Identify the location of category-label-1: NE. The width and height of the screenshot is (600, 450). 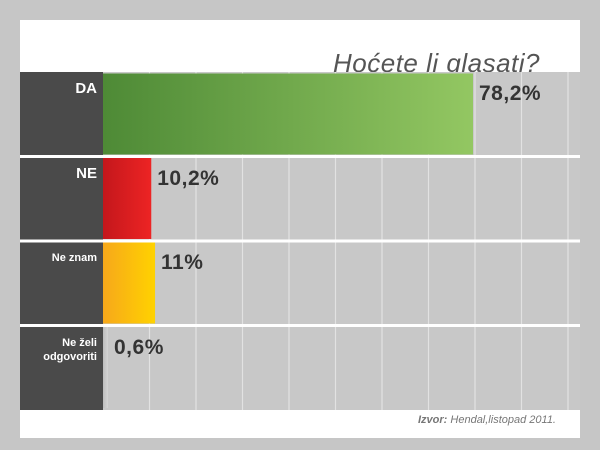
(86, 173).